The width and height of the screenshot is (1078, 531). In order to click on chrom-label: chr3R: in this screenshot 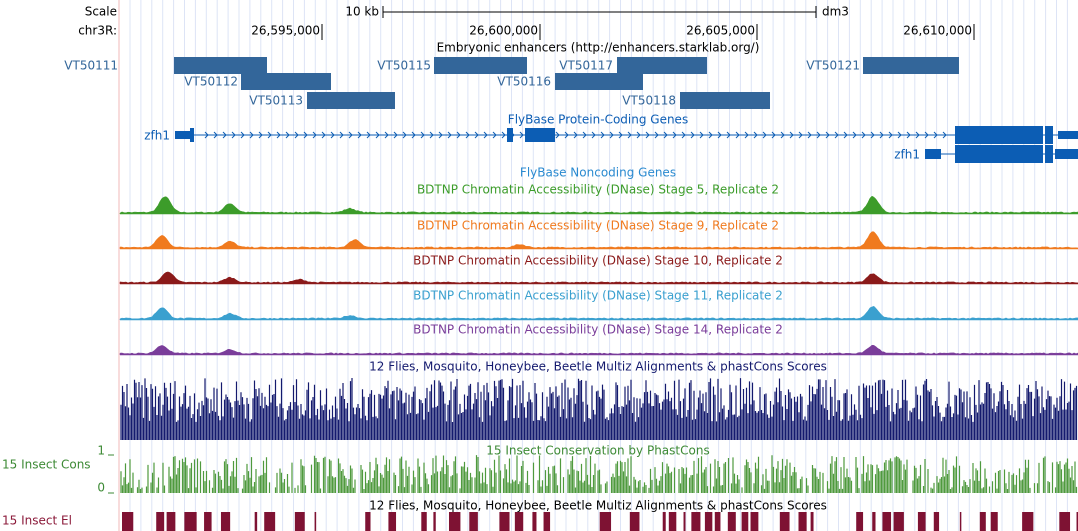, I will do `click(97, 31)`.